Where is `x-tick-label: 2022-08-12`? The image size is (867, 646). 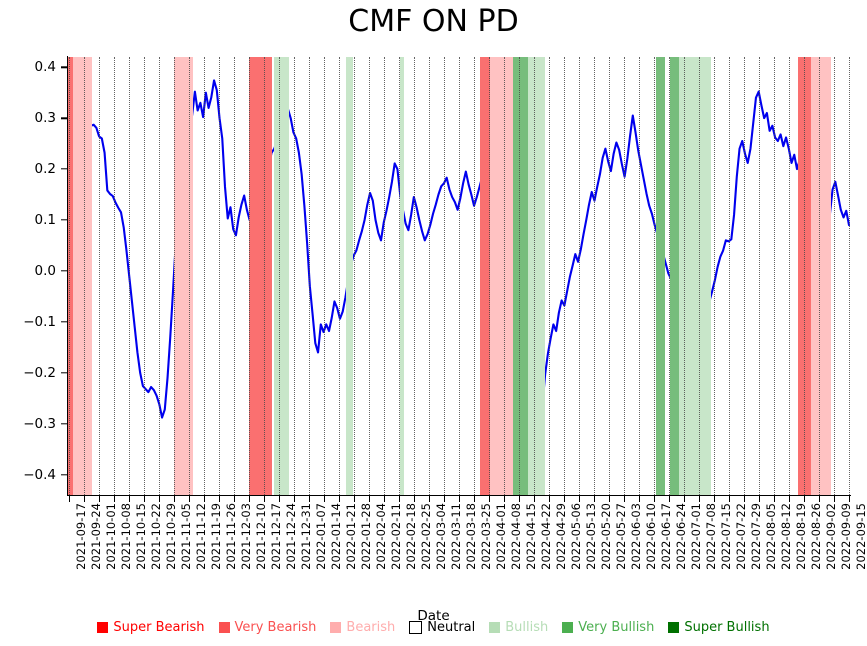 x-tick-label: 2022-08-12 is located at coordinates (786, 536).